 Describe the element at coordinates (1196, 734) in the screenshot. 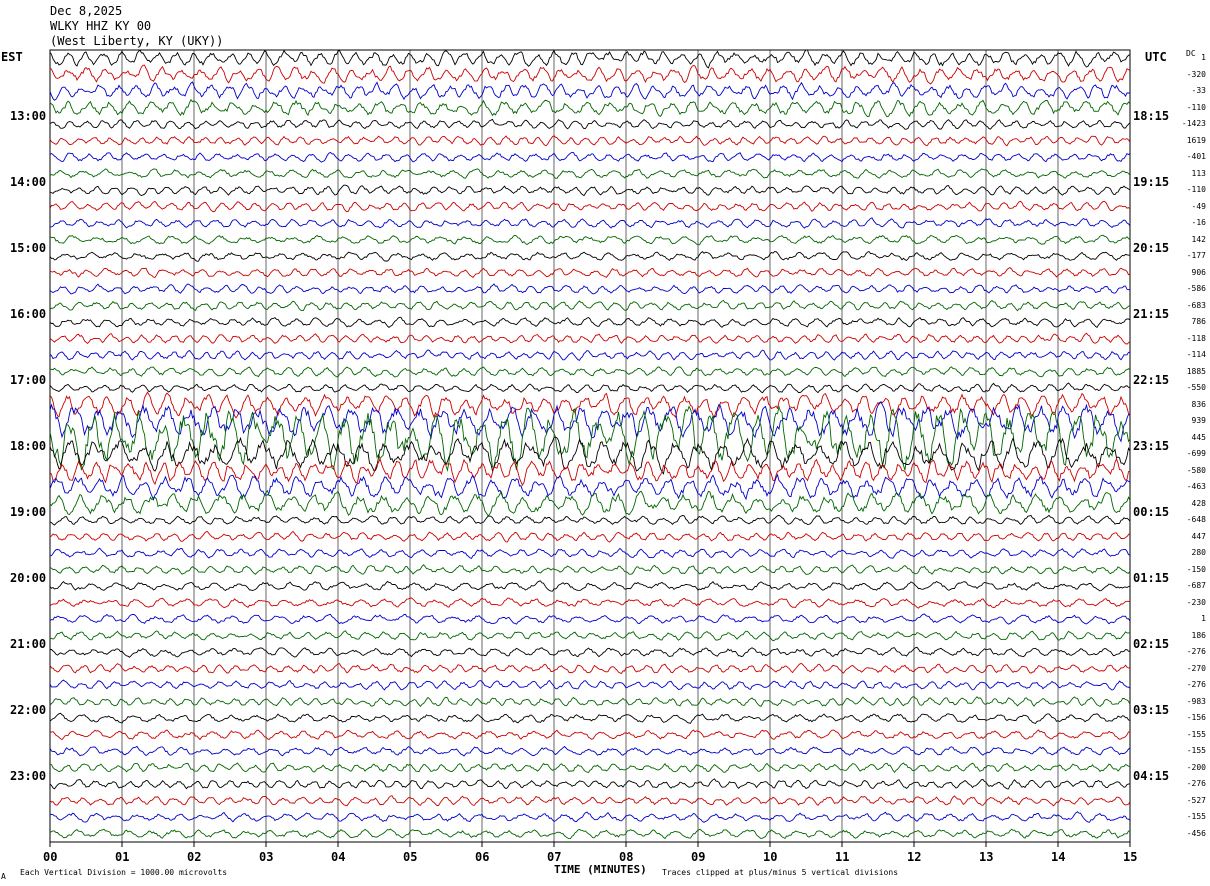

I see `dc-offset-label: -155` at that location.